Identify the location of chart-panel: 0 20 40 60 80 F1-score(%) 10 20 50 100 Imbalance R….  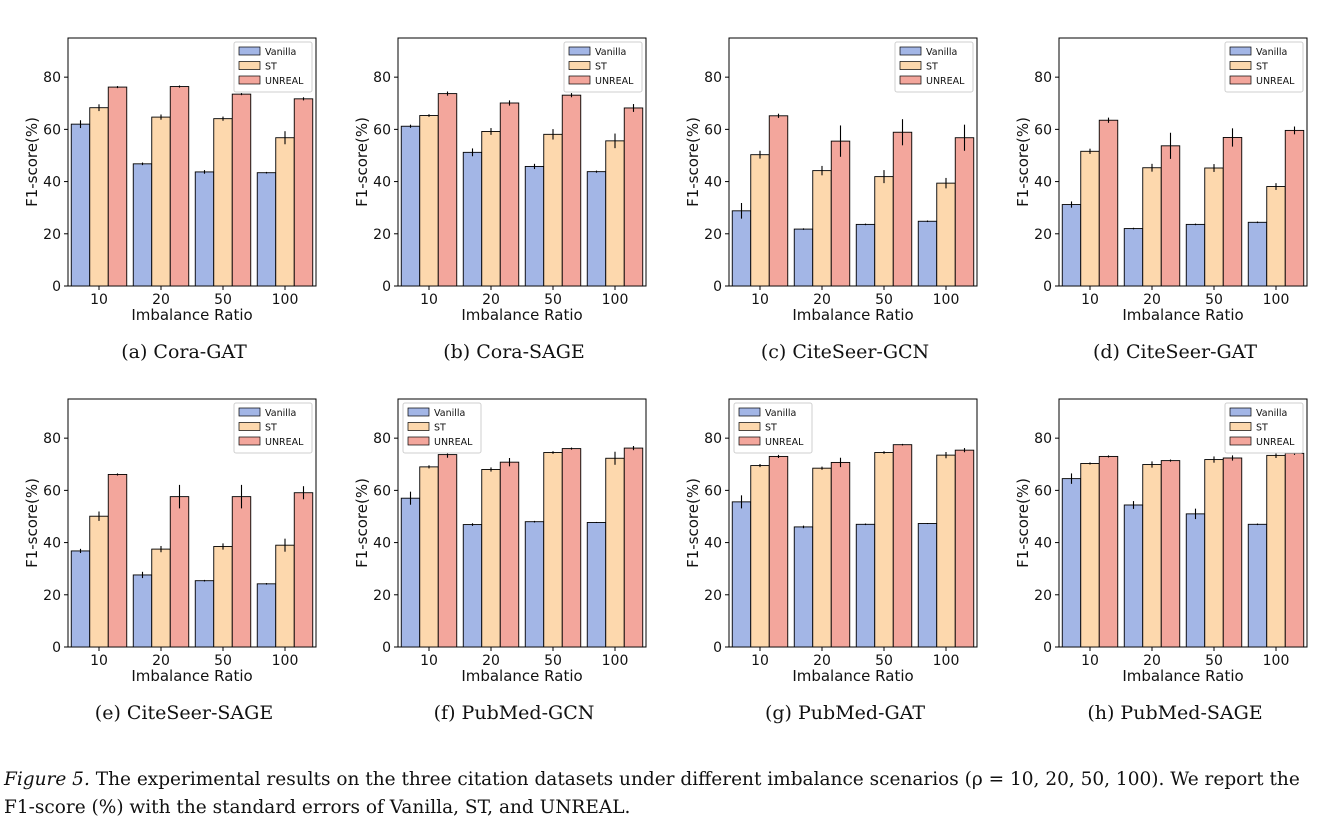
(170, 180).